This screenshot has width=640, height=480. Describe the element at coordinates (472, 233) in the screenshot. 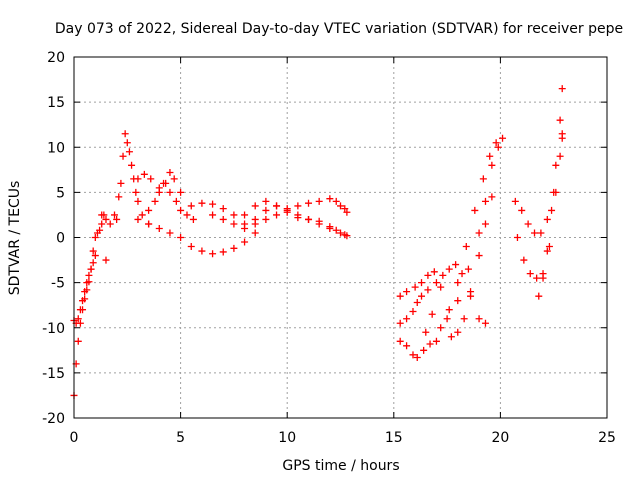

I see `series-arc-p` at that location.